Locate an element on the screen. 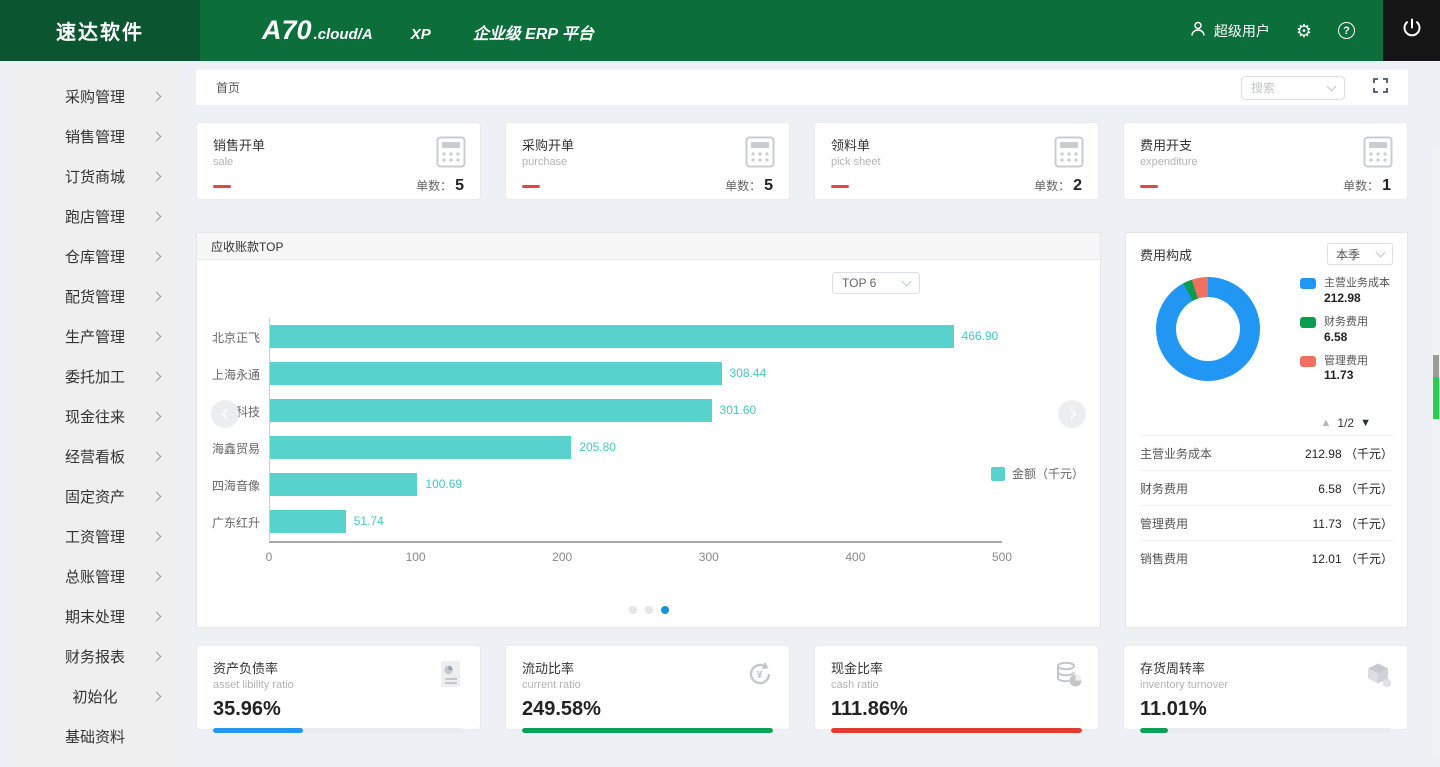 Image resolution: width=1440 pixels, height=767 pixels. sidebar-item-label: 总账管理 is located at coordinates (94, 577).